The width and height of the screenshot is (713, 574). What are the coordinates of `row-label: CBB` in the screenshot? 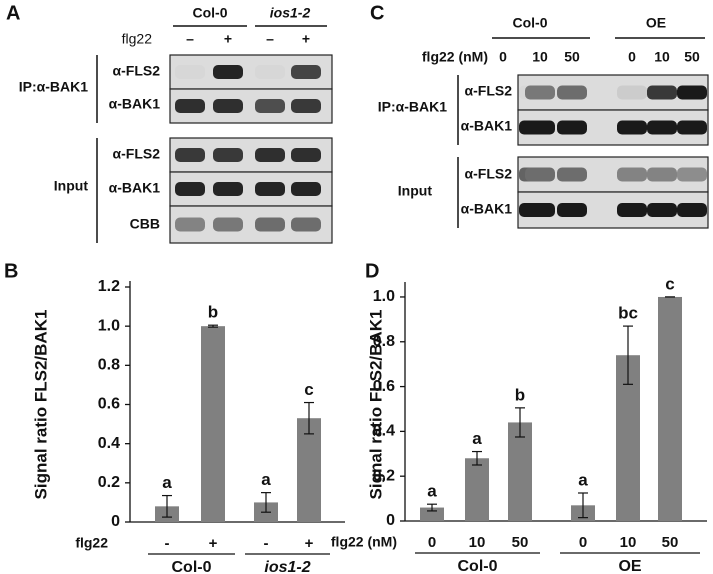 It's located at (145, 224).